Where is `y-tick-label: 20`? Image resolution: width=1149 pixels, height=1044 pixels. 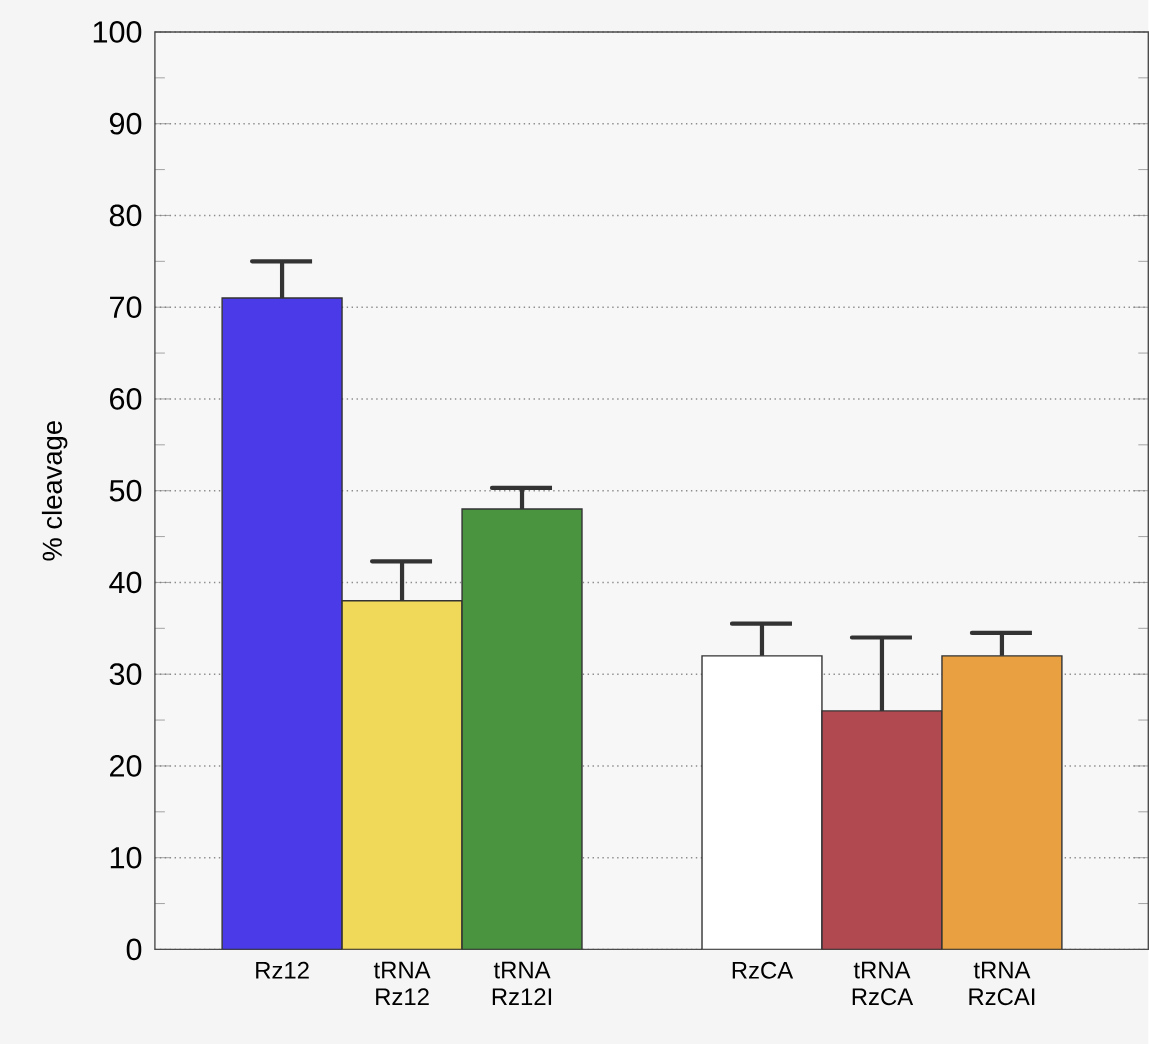
y-tick-label: 20 is located at coordinates (126, 765).